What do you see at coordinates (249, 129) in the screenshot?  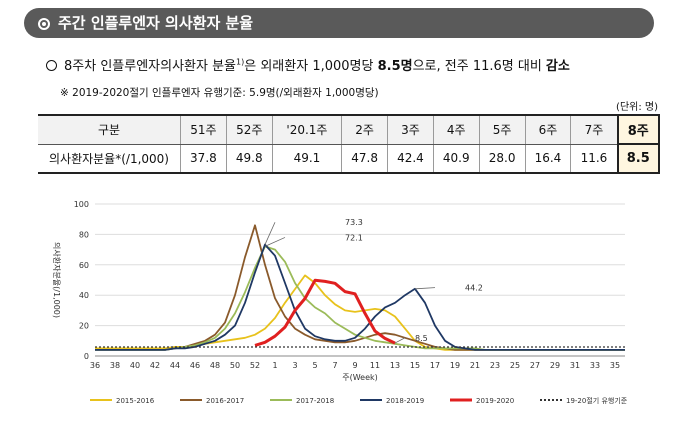 I see `header-cell: 52주` at bounding box center [249, 129].